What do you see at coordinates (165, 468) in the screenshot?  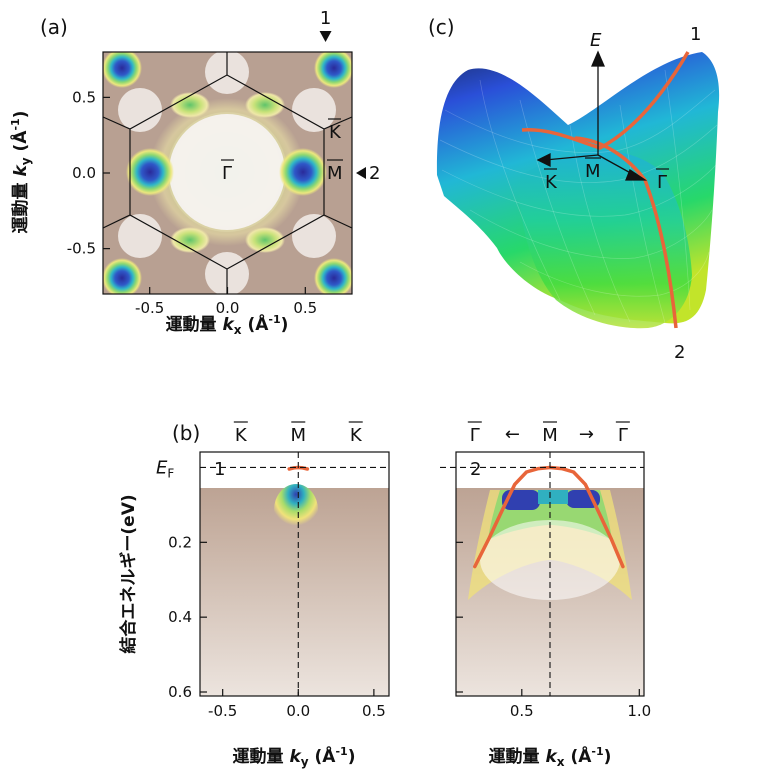 I see `fermi-level-label: EF` at bounding box center [165, 468].